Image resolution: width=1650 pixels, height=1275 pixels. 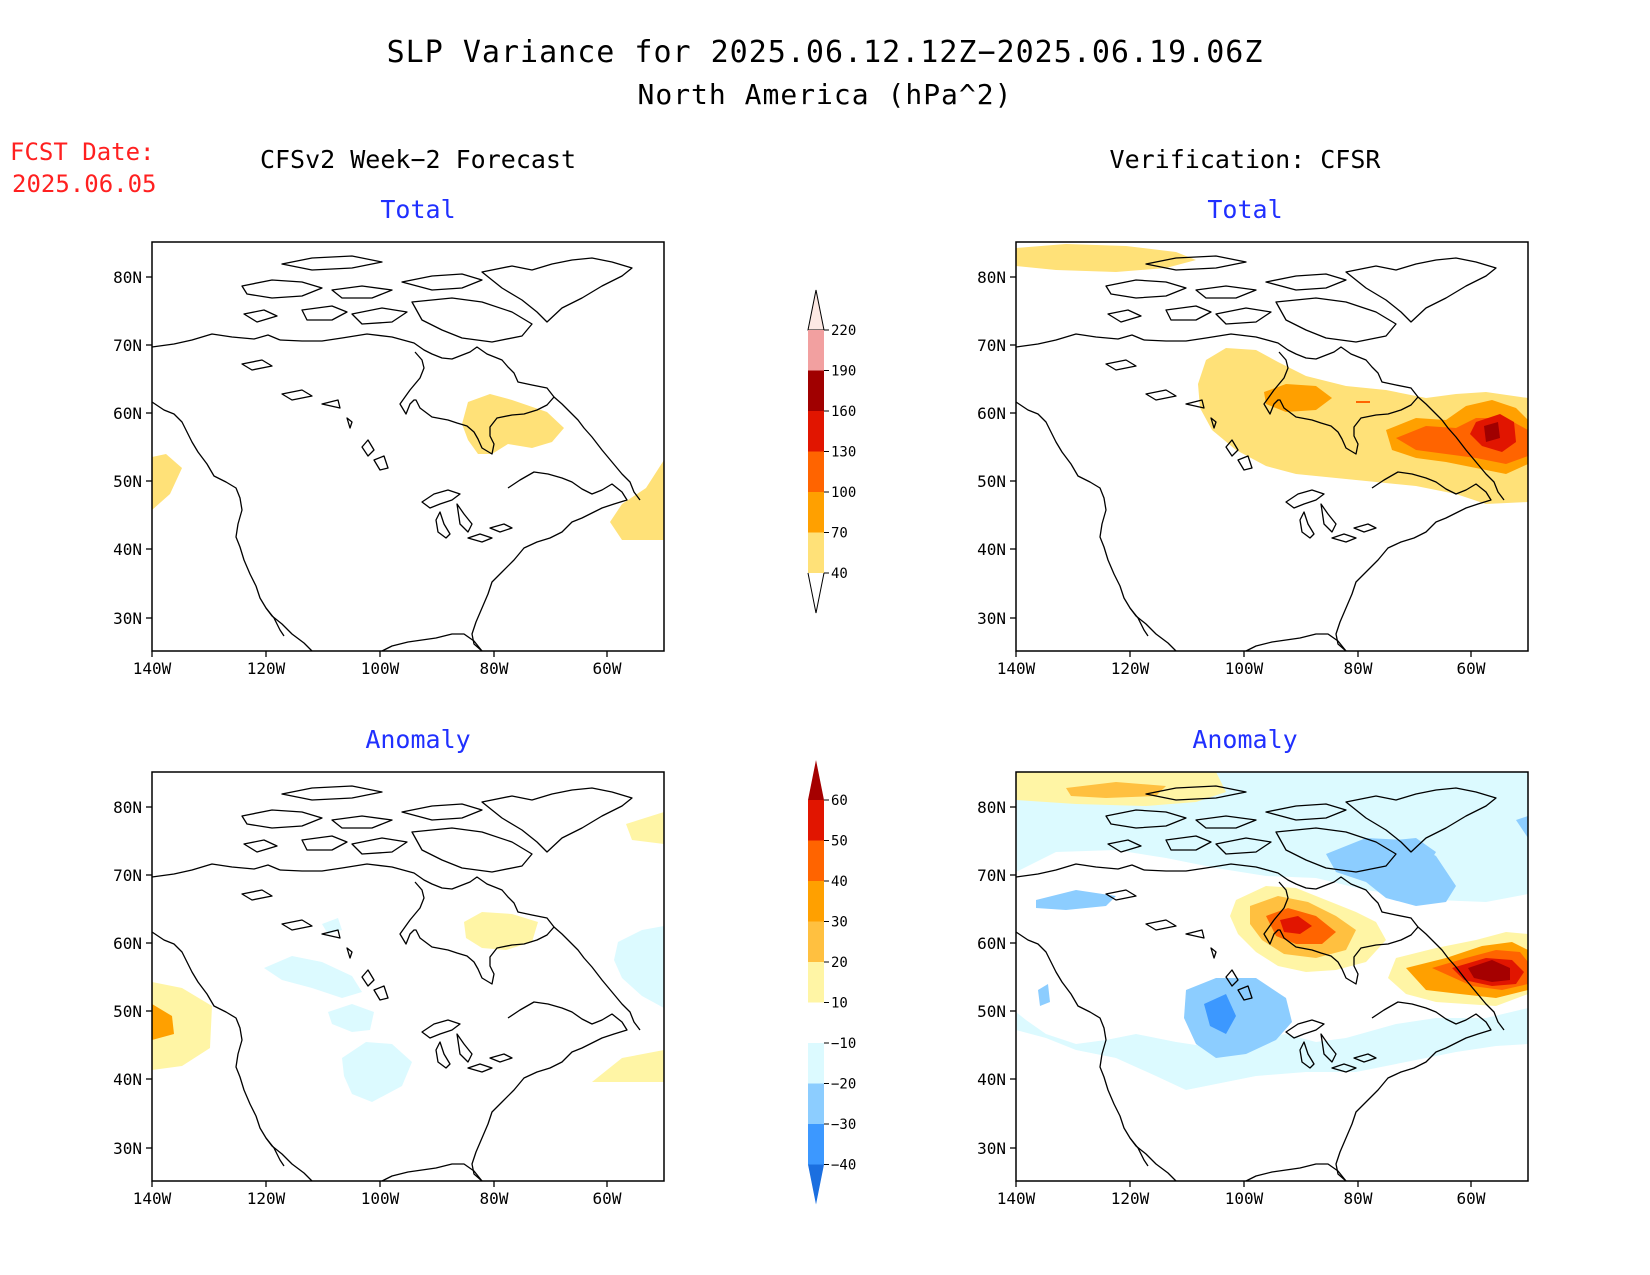 What do you see at coordinates (82, 152) in the screenshot?
I see `fcst-date-label: FCST Date:` at bounding box center [82, 152].